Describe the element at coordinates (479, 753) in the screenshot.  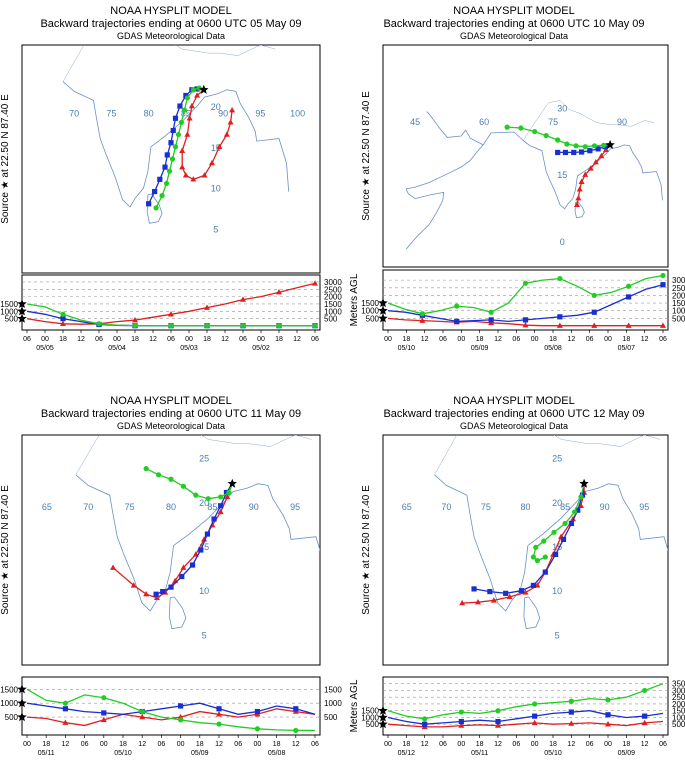
I see `date-label: 05/11` at that location.